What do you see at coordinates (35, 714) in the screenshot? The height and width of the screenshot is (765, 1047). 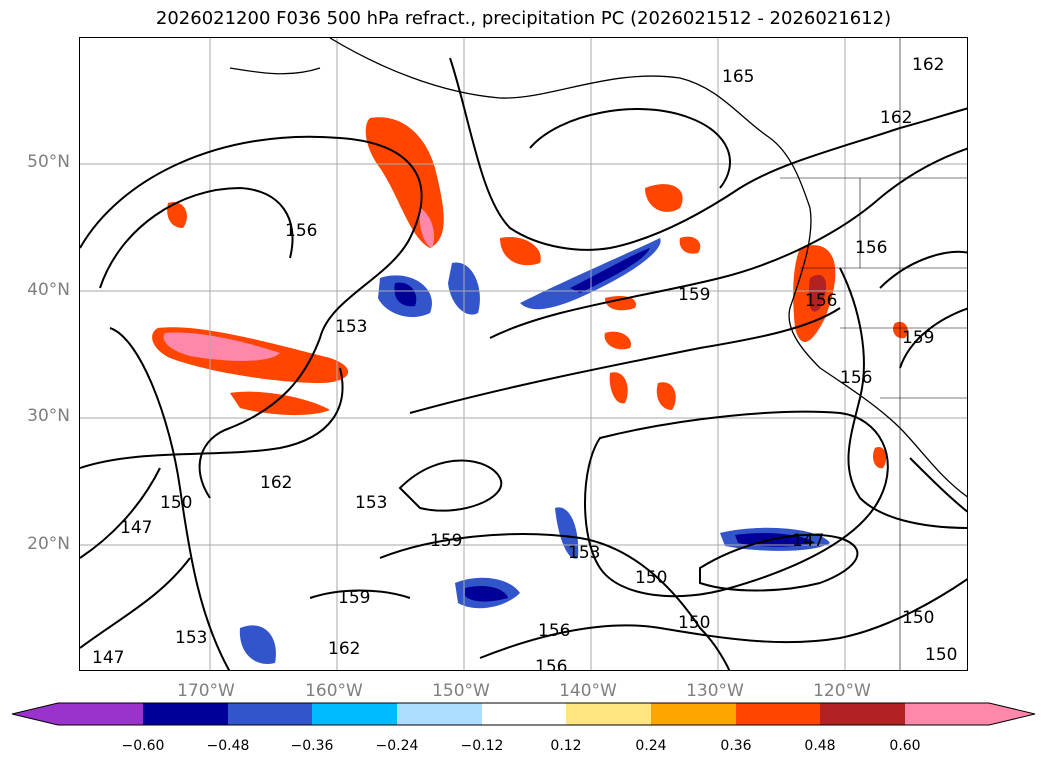 I see `colorbar-extend-left` at bounding box center [35, 714].